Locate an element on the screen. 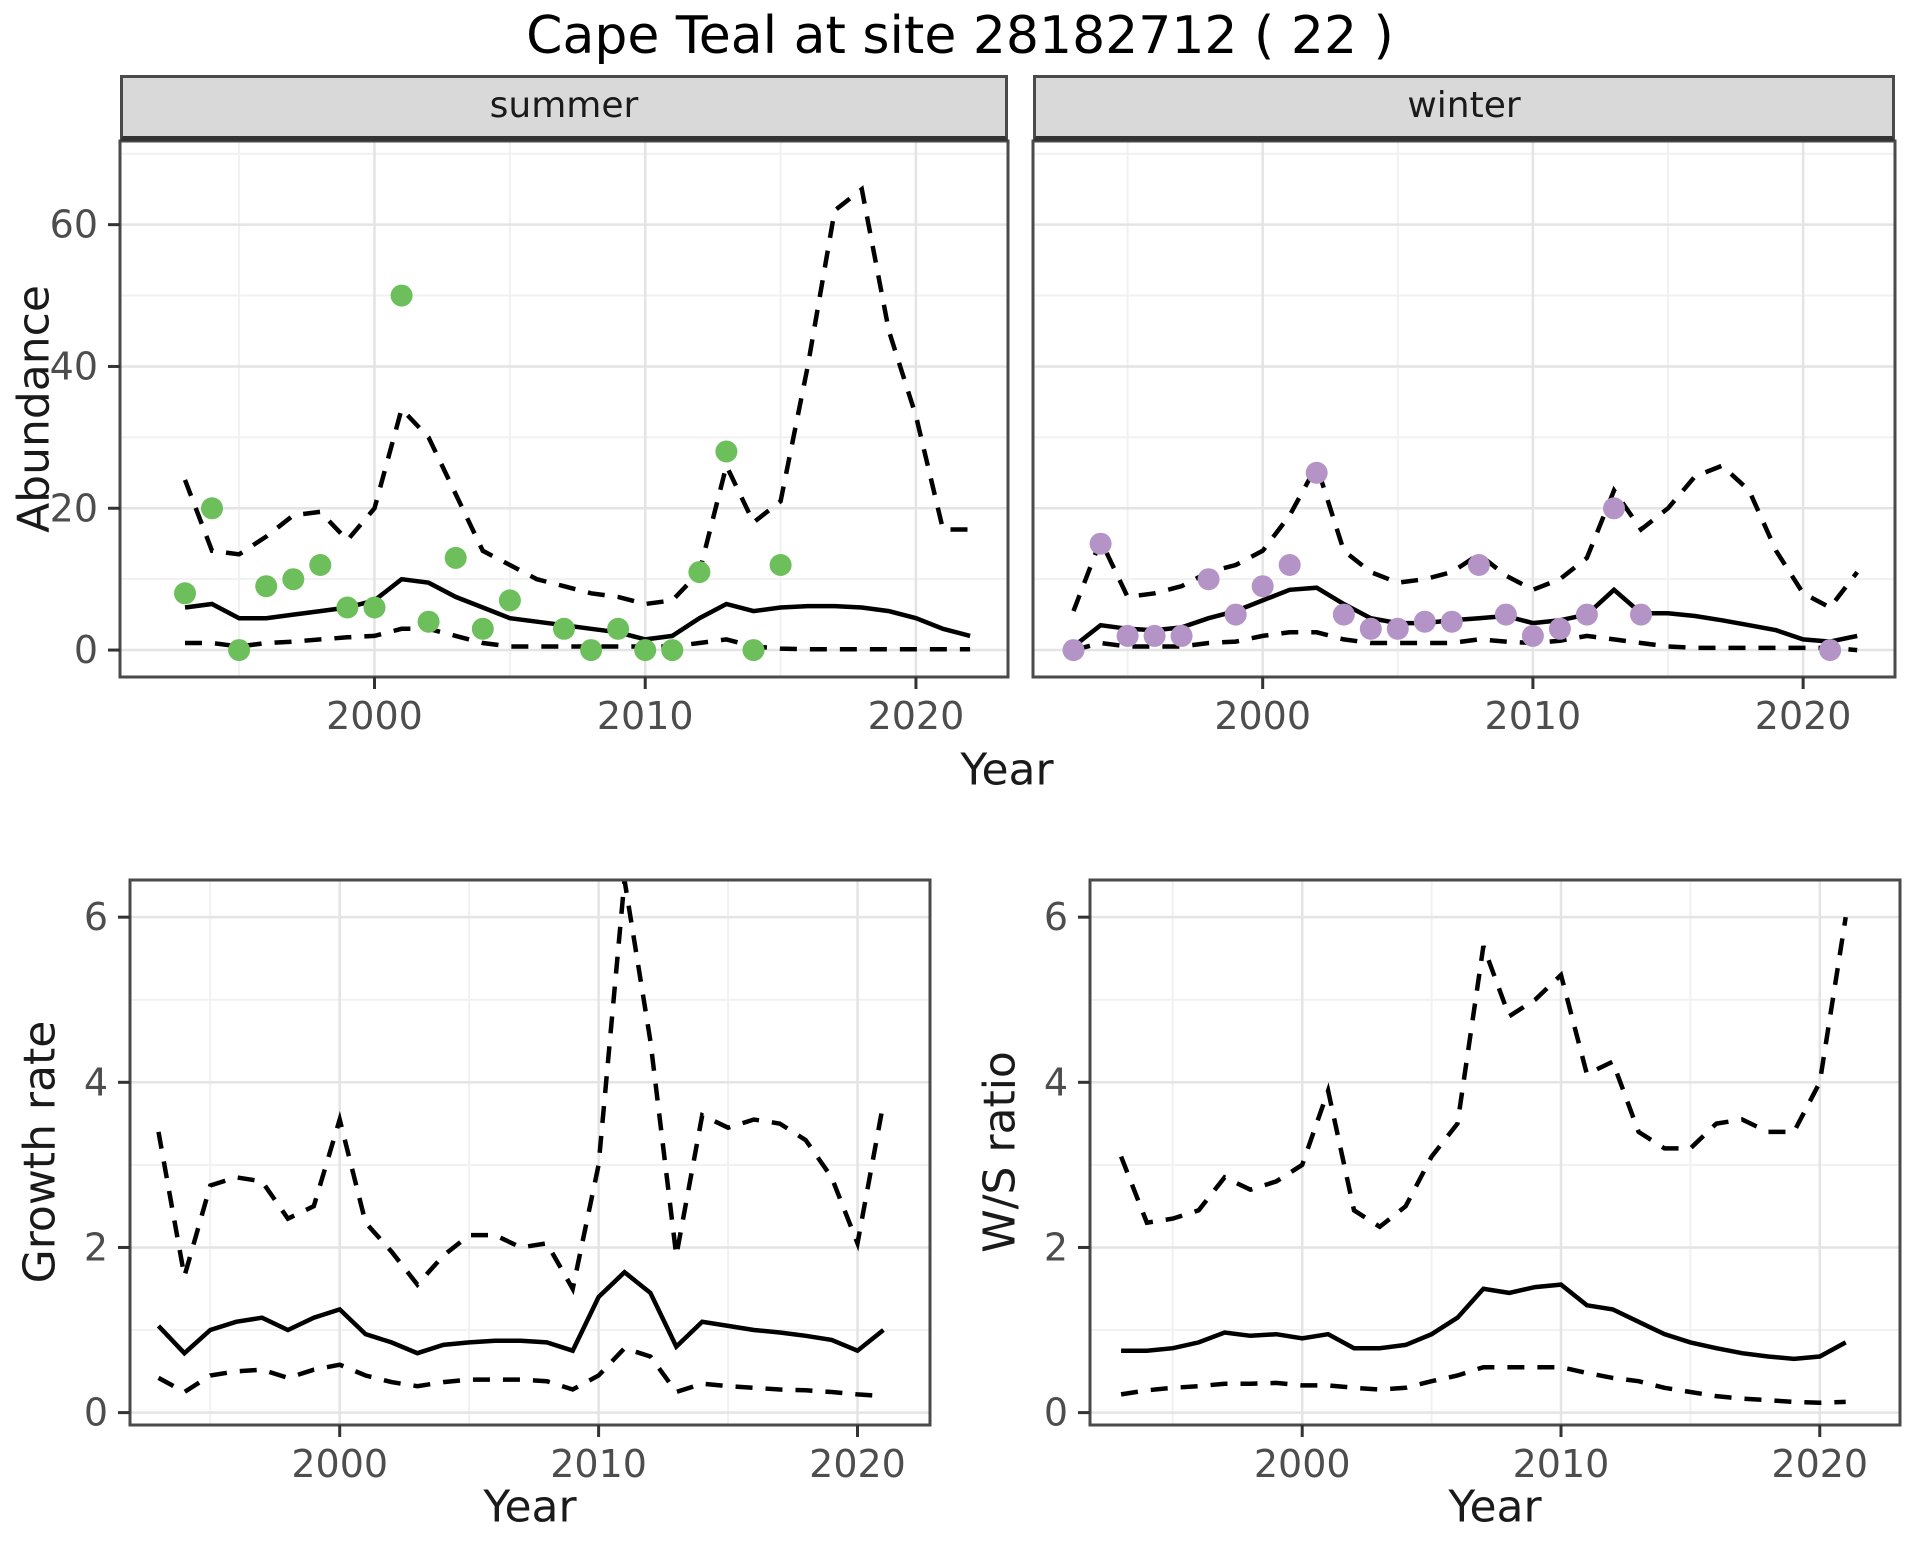 The height and width of the screenshot is (1560, 1920). facet-strip-winter: winter is located at coordinates (1464, 108).